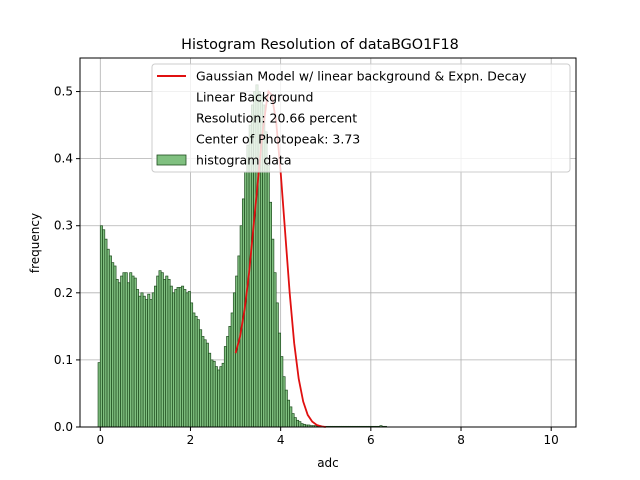  Describe the element at coordinates (63, 226) in the screenshot. I see `y-tick-label: 0.3` at that location.